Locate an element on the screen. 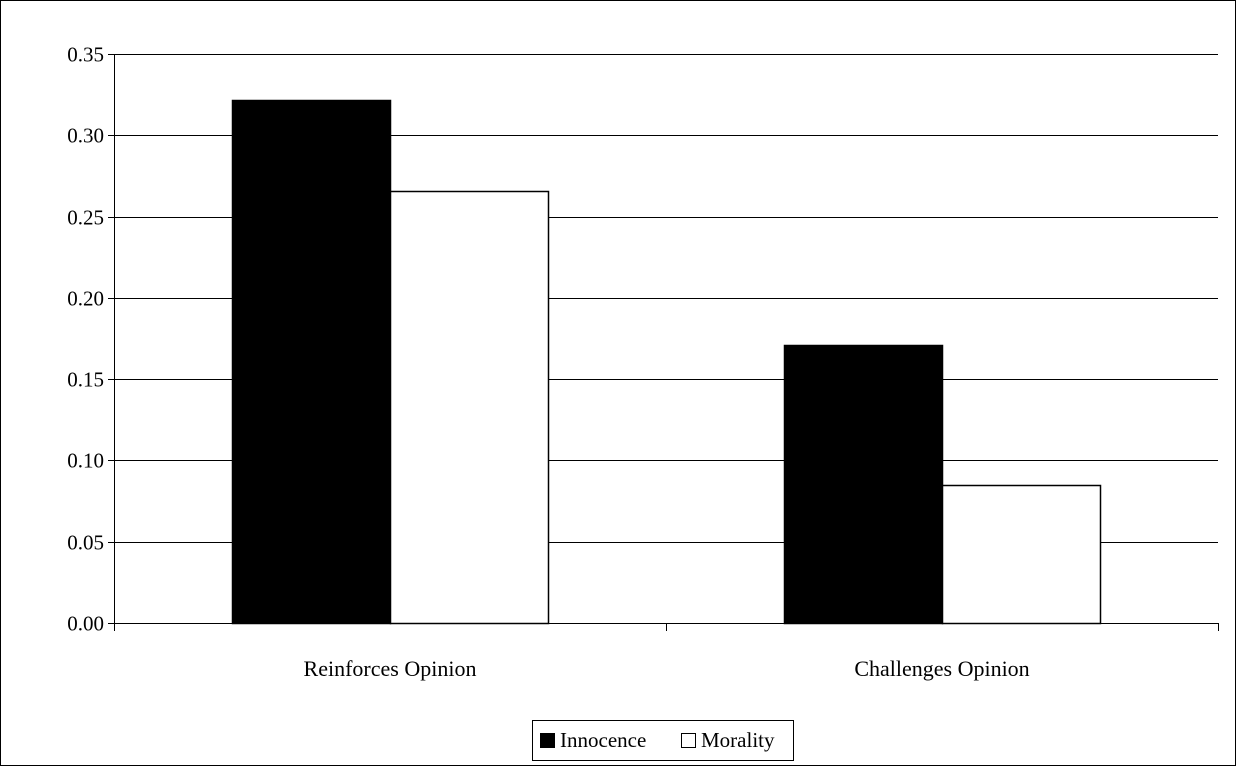 This screenshot has height=767, width=1236. legend-label-innocence: Innocence is located at coordinates (603, 740).